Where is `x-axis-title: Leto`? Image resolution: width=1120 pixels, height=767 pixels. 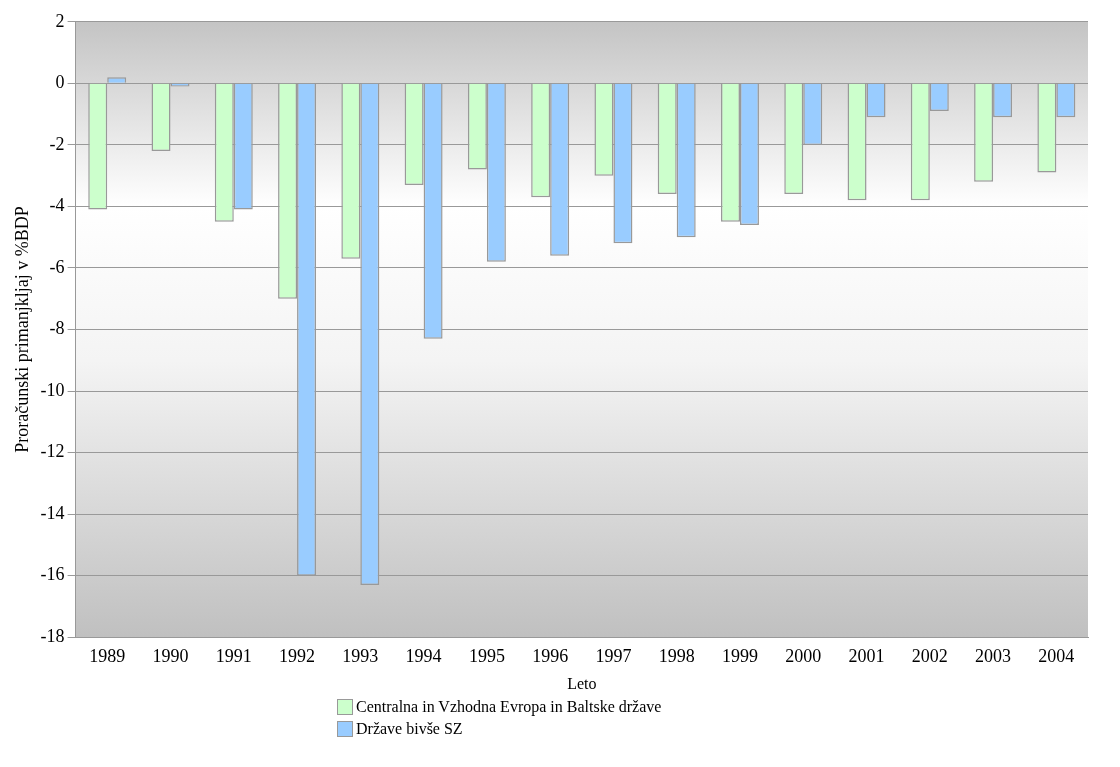
x-axis-title: Leto is located at coordinates (582, 683).